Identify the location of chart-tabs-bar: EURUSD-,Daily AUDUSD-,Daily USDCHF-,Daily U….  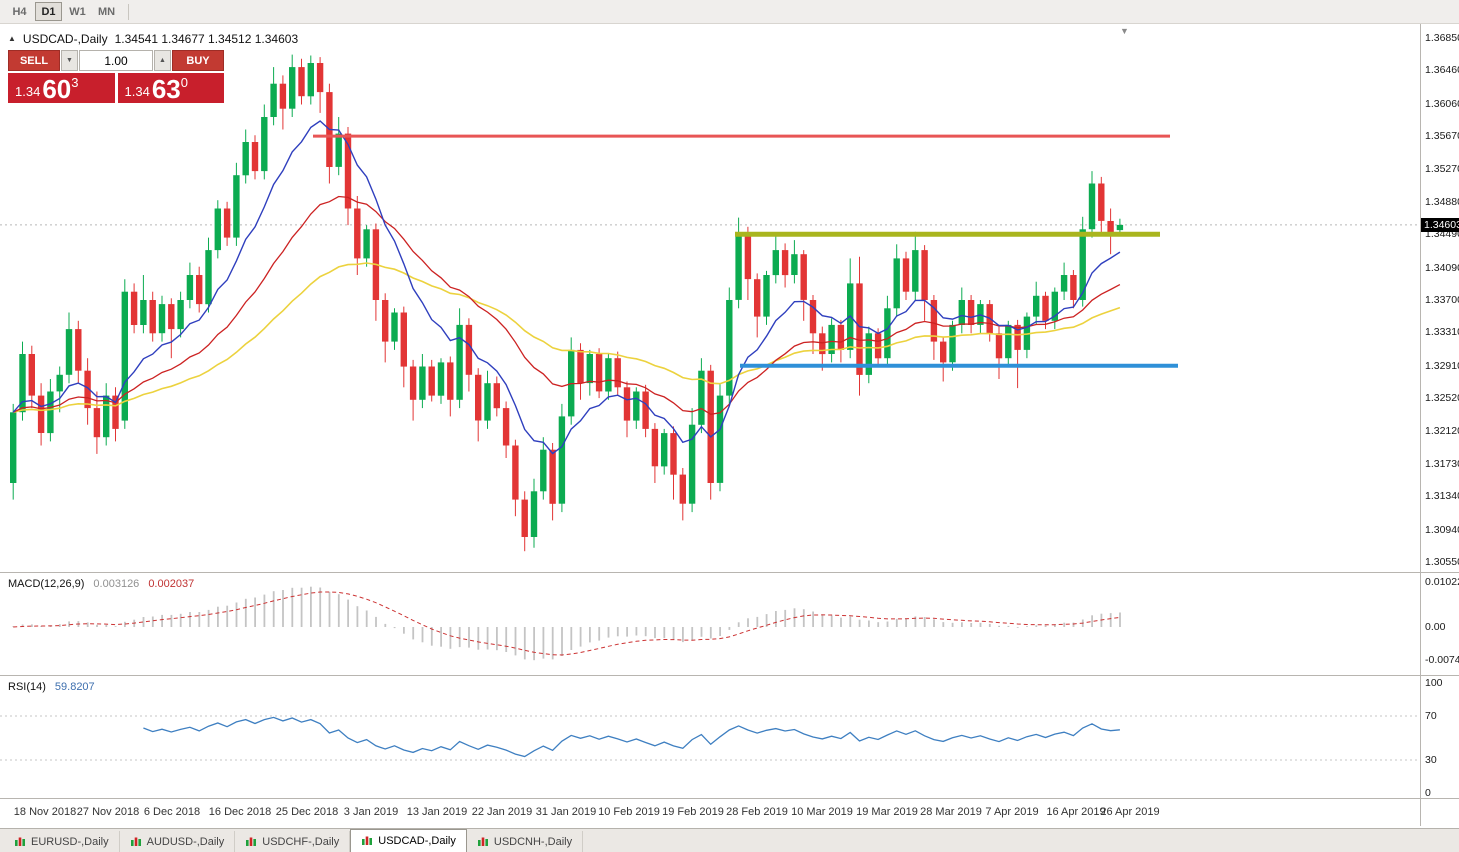
(729, 840).